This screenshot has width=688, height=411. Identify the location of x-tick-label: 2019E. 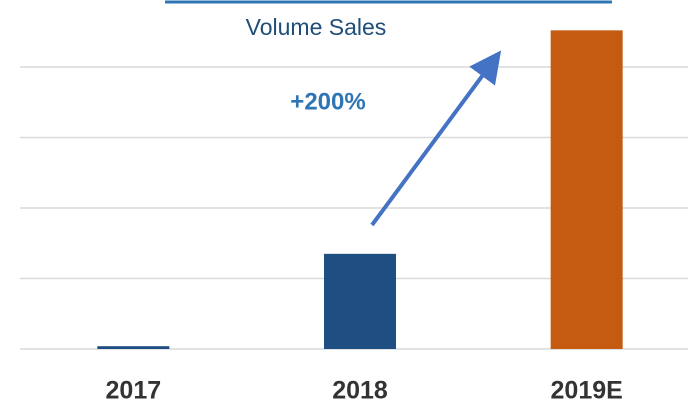
(587, 391).